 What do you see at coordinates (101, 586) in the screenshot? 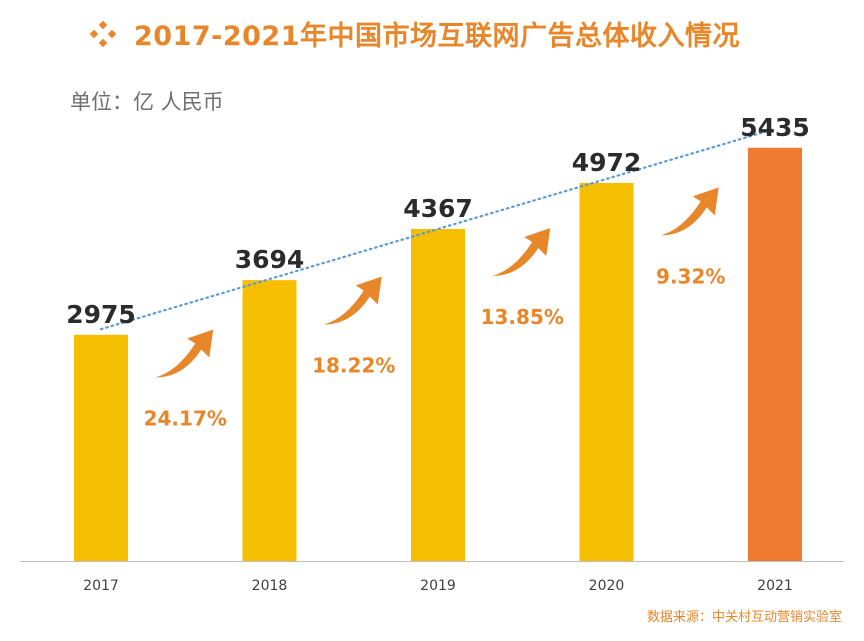
I see `x-tick-label-2017: 2017` at bounding box center [101, 586].